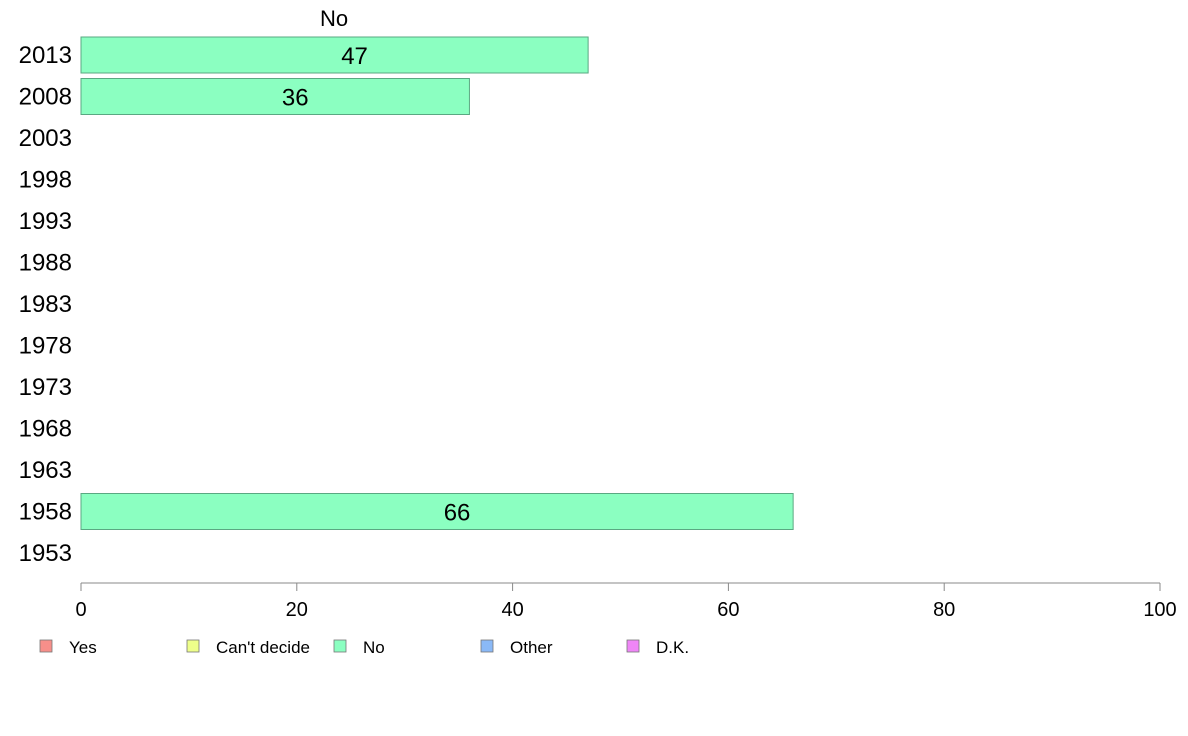  Describe the element at coordinates (531, 647) in the screenshot. I see `legend-label: Other` at that location.